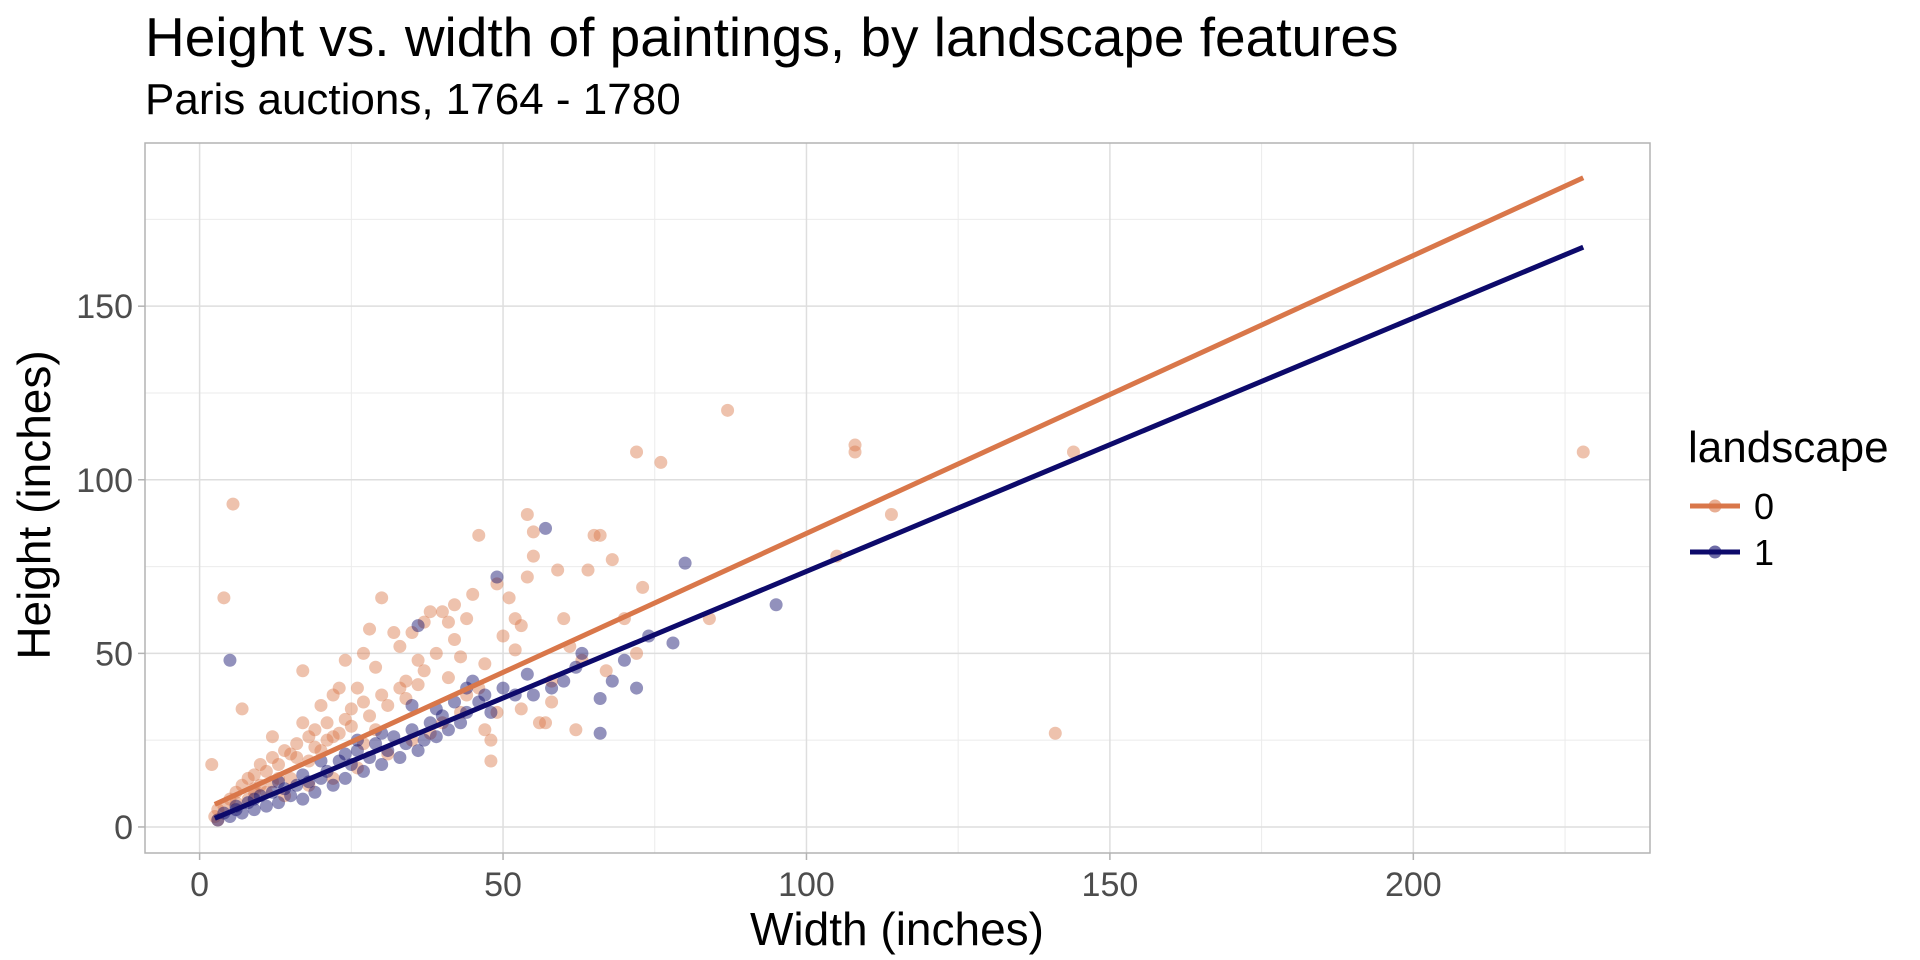  What do you see at coordinates (1764, 506) in the screenshot?
I see `legend-label: 0` at bounding box center [1764, 506].